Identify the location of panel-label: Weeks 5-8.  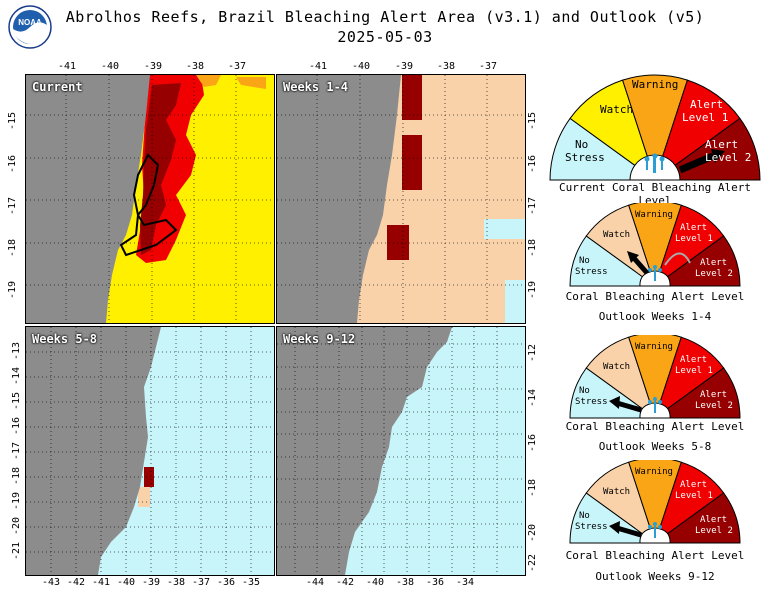
(65, 339).